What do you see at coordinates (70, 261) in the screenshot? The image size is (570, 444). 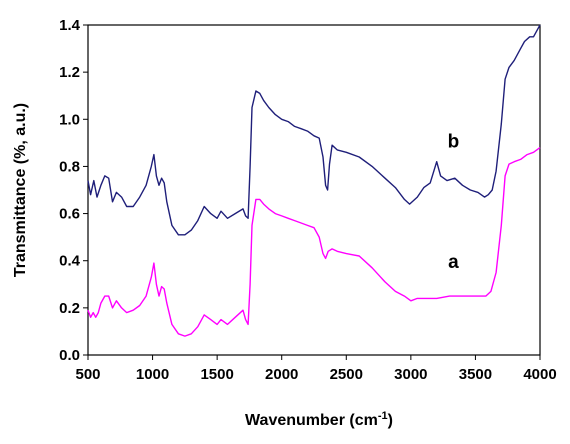 I see `y-tick-label: 0.4` at bounding box center [70, 261].